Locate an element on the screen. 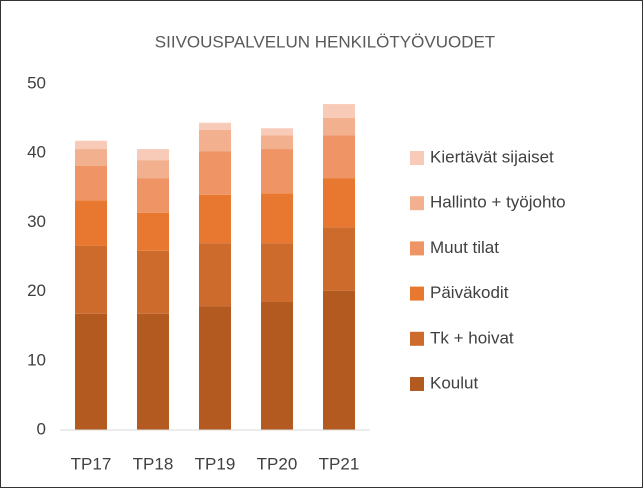 This screenshot has height=488, width=643. x-tick-label: TP17 is located at coordinates (91, 463).